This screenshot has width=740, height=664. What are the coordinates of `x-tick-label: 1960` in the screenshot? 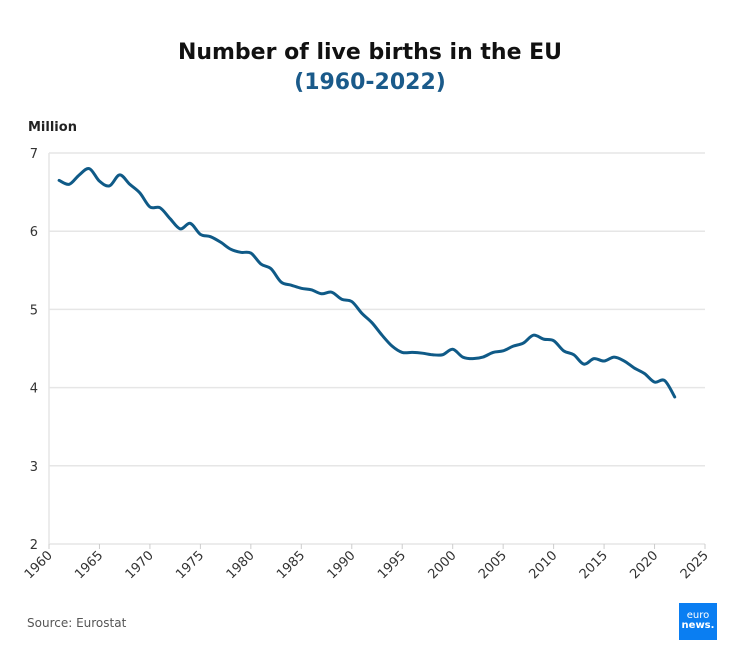 It's located at (39, 565).